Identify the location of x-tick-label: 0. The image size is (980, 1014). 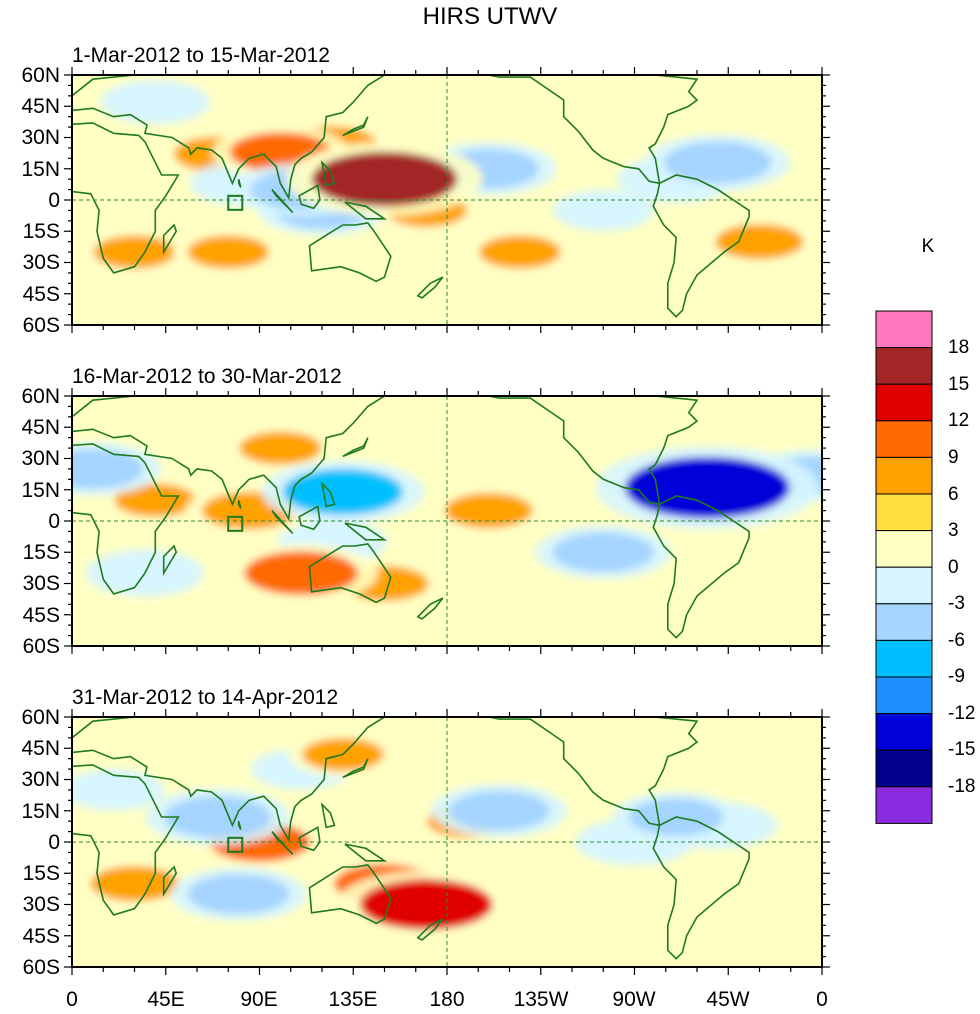
(822, 999).